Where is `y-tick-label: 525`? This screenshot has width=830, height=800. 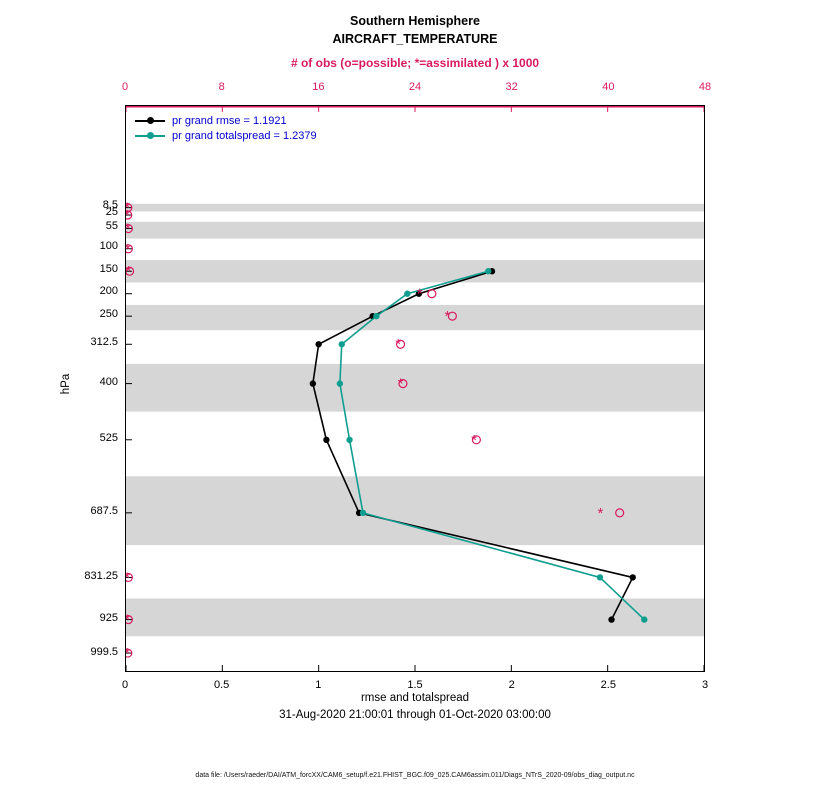
y-tick-label: 525 is located at coordinates (108, 437).